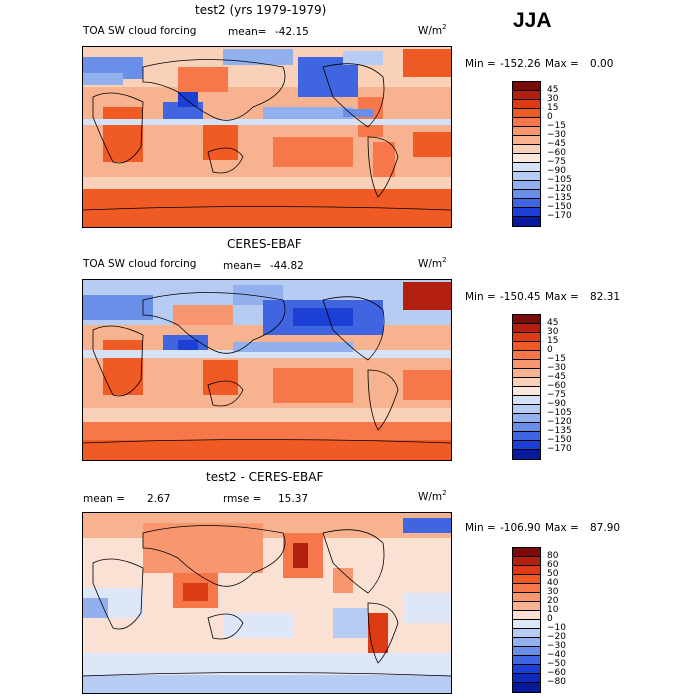  I want to click on panel3-rmse-value: 15.37, so click(293, 499).